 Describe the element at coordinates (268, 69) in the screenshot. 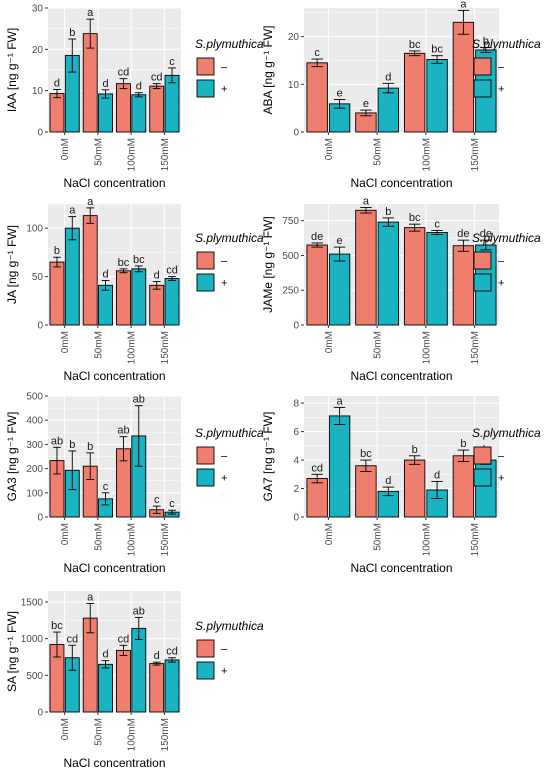

I see `y-axis-title: ABA [ng g⁻¹ FW]` at that location.